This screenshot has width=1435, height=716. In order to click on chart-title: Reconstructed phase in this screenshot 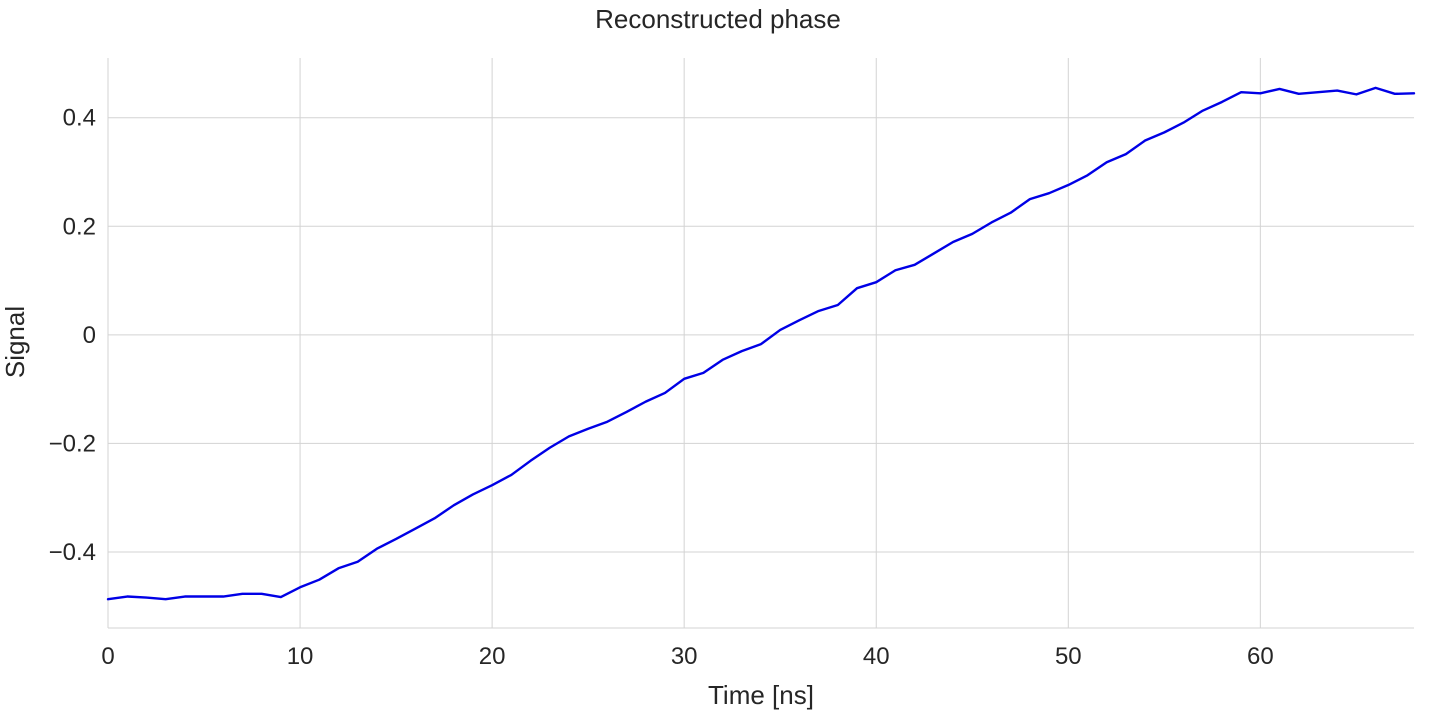, I will do `click(718, 19)`.